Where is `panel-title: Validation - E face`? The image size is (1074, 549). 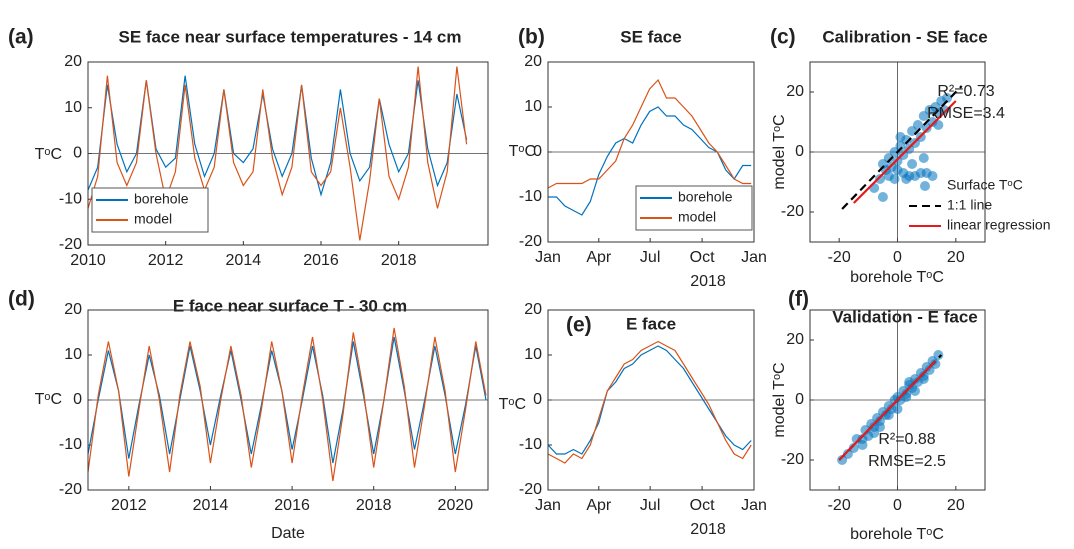 panel-title: Validation - E face is located at coordinates (905, 316).